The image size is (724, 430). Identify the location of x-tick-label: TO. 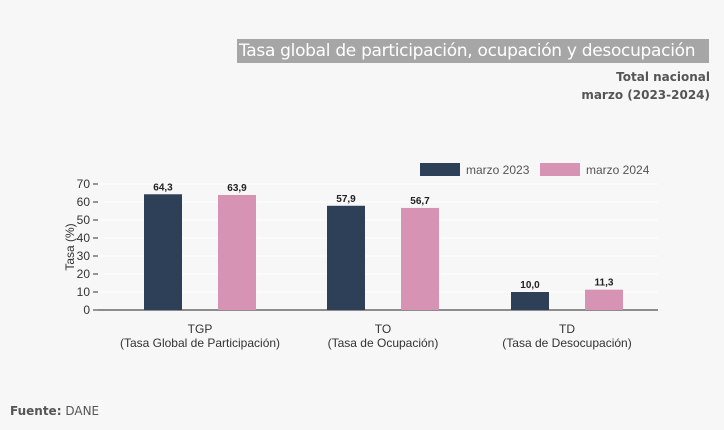
(383, 329).